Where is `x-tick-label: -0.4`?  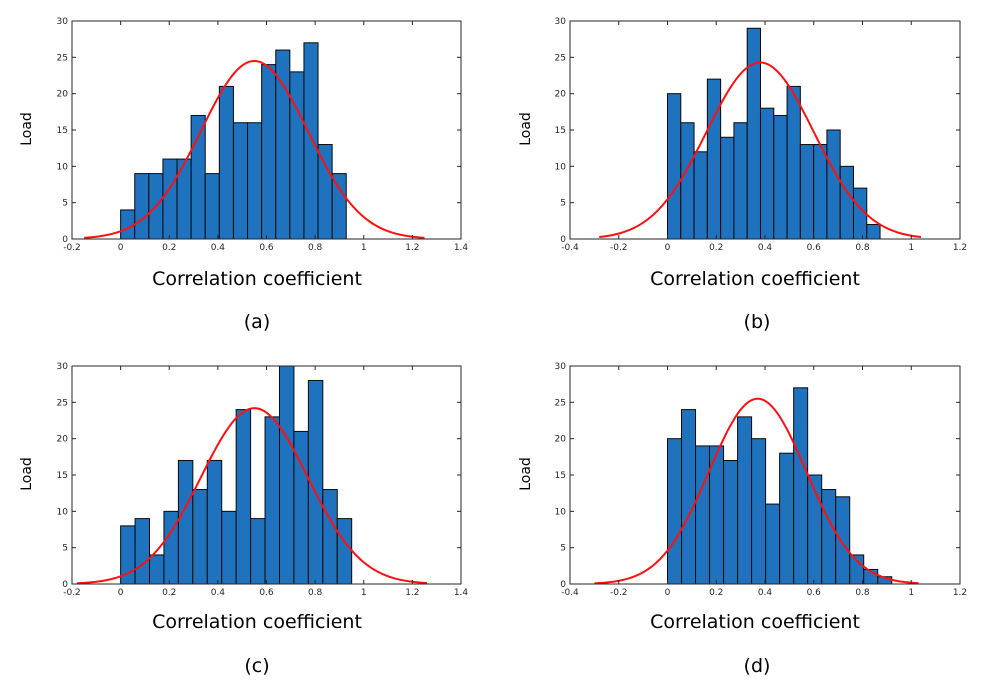
x-tick-label: -0.4 is located at coordinates (570, 593).